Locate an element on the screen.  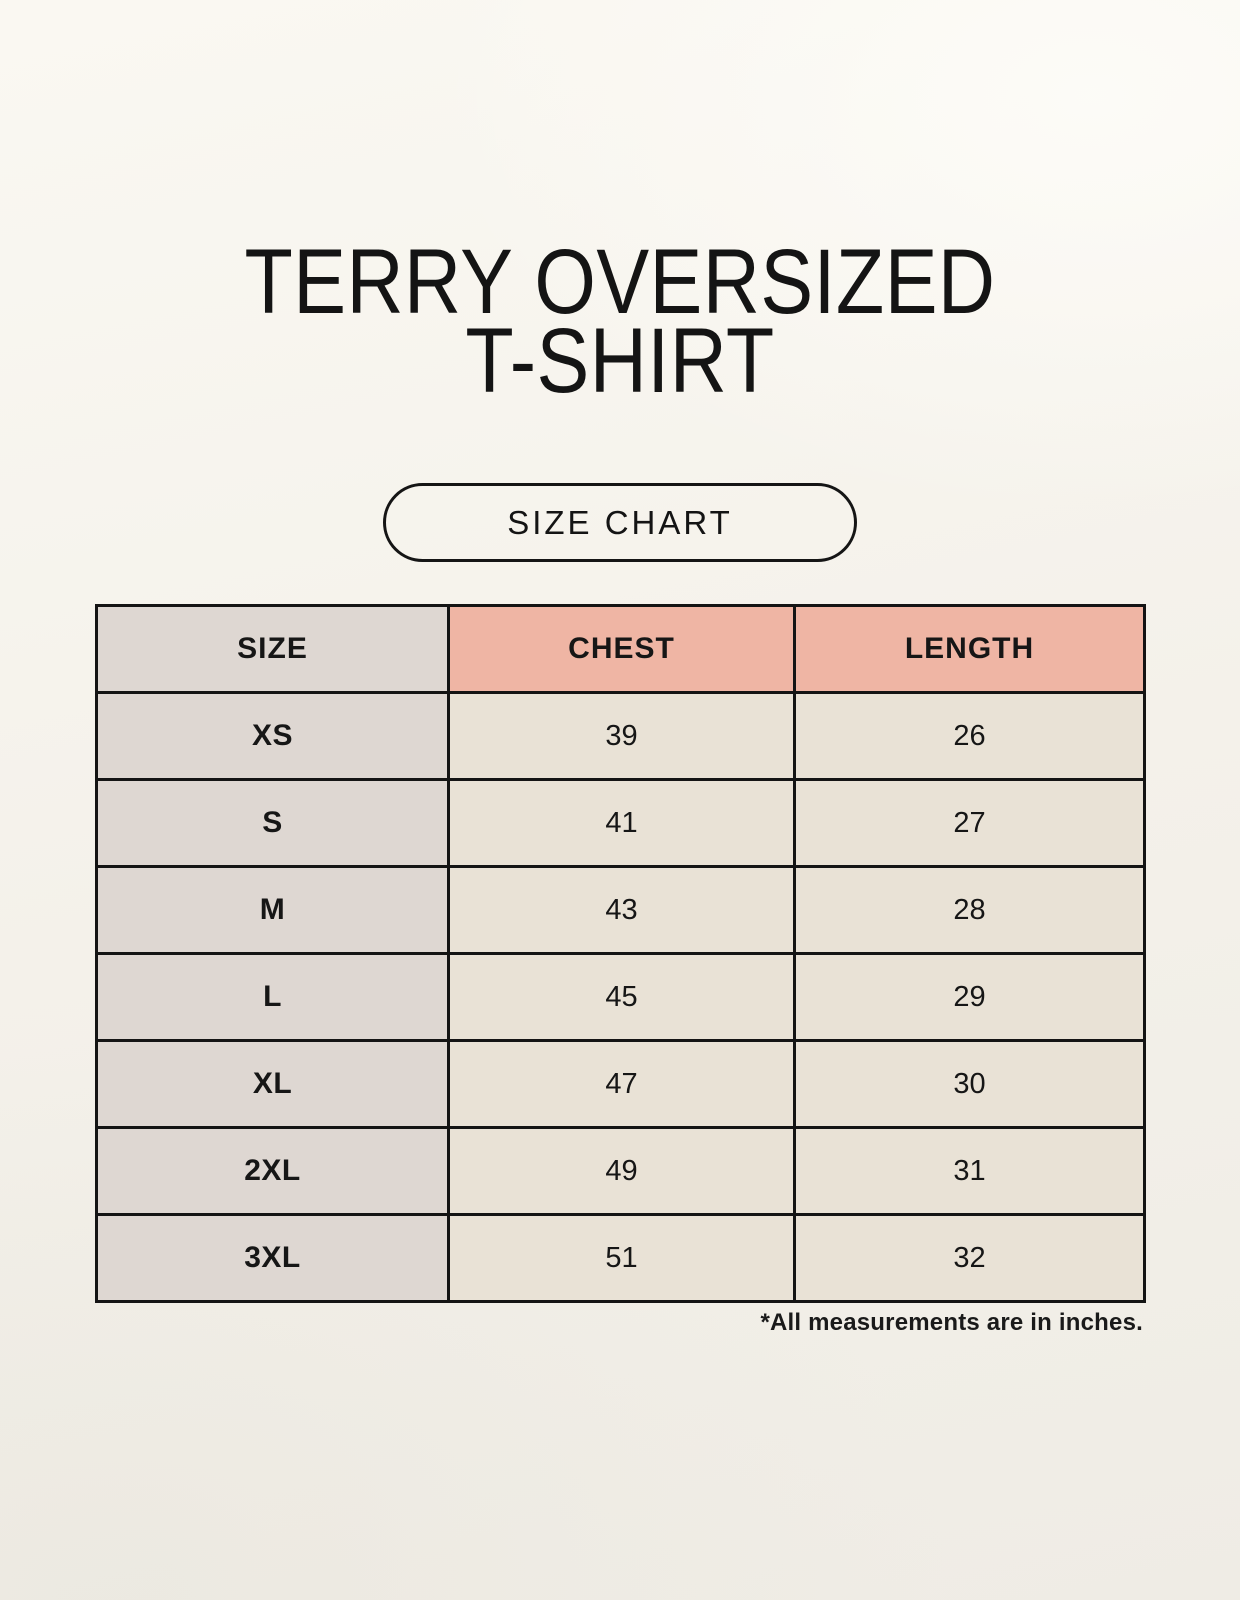
length-value: 27 is located at coordinates (969, 823).